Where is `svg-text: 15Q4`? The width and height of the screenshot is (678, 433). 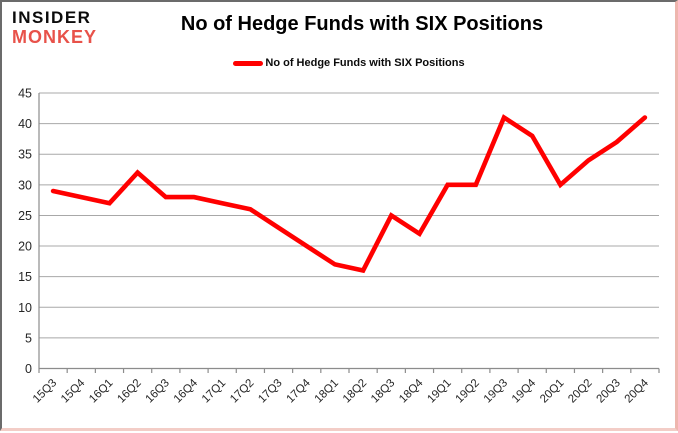
svg-text: 15Q4 is located at coordinates (73, 391).